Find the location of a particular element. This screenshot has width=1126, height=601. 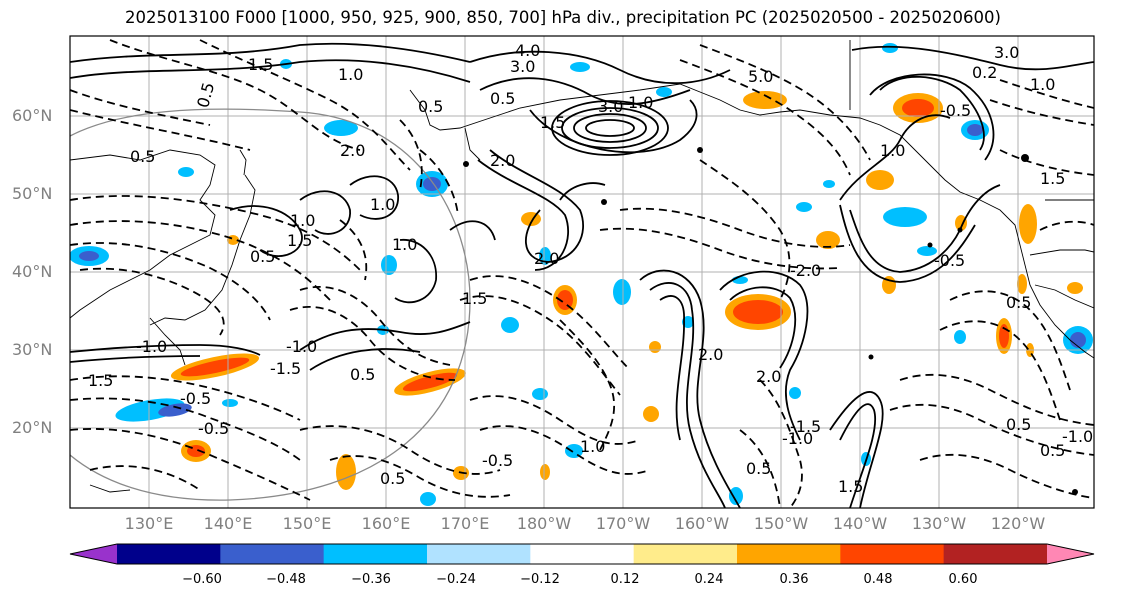

lon-label: 150°W is located at coordinates (781, 523).